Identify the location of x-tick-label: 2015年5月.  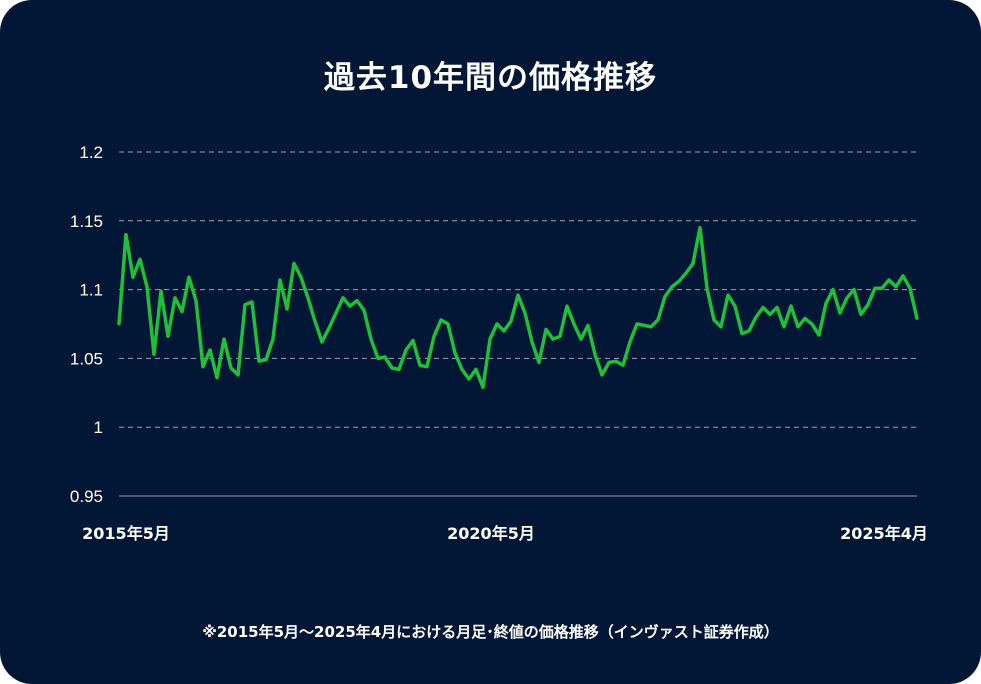
(126, 533).